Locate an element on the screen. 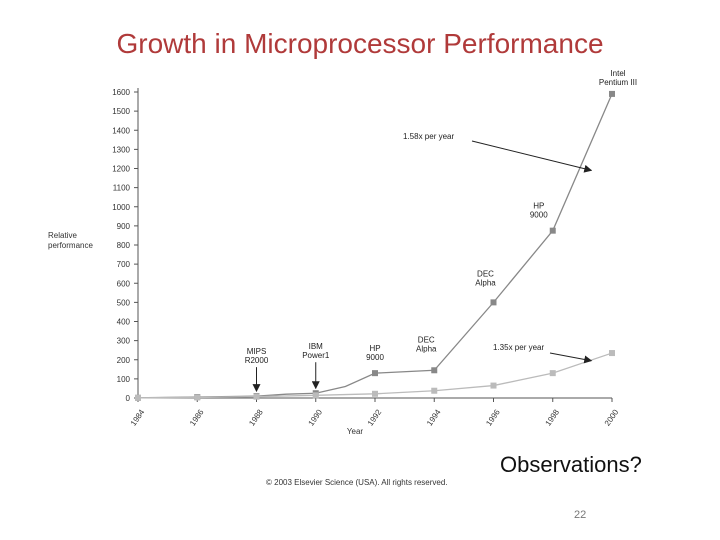 The image size is (720, 540). y-tick-label: 1200 is located at coordinates (121, 169).